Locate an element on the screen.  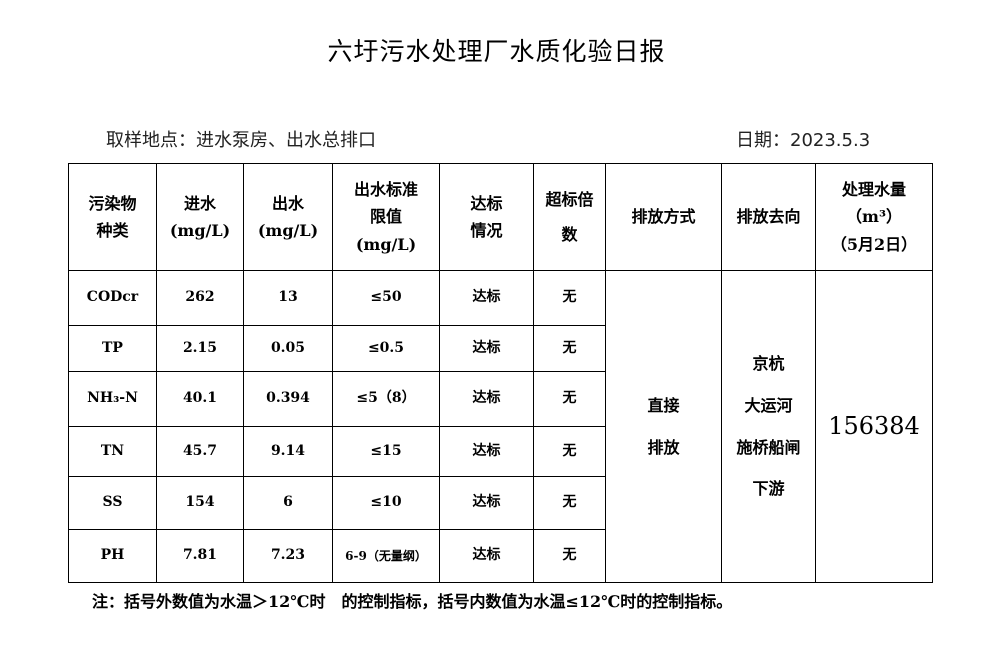
header-text: 出水 is located at coordinates (287, 203).